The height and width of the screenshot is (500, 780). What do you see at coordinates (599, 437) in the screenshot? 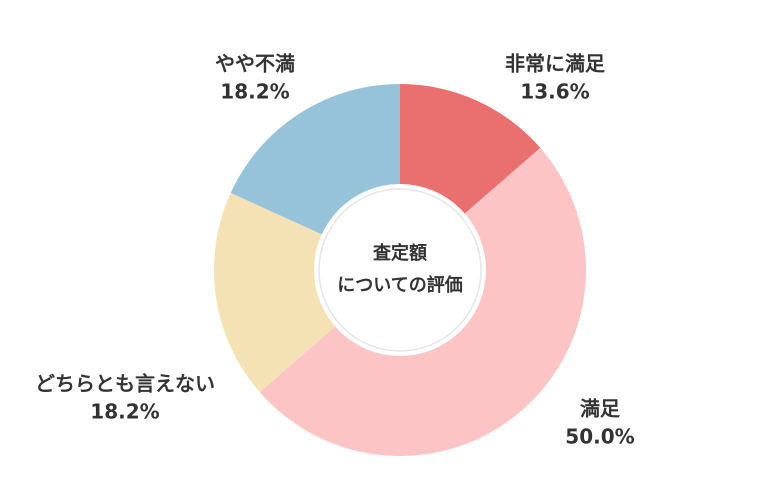
I see `value-label: 50.0%` at bounding box center [599, 437].